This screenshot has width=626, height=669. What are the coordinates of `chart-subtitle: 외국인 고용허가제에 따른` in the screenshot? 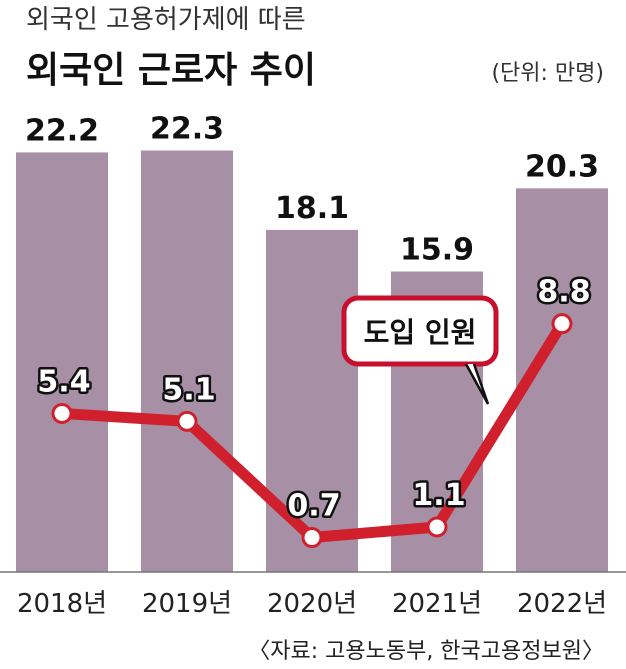 It's located at (166, 20).